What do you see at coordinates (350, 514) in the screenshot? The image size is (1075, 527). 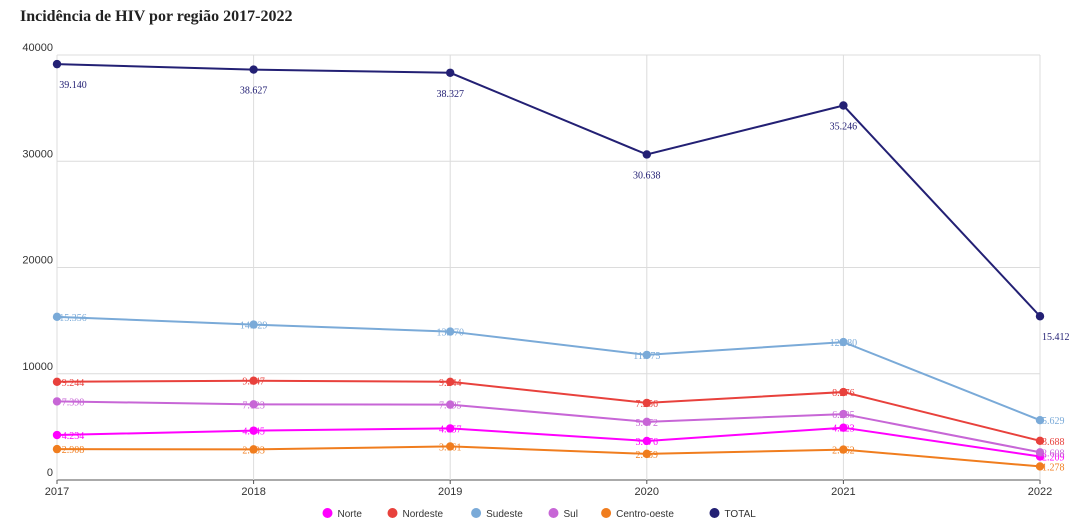 I see `legend-label-norte: Norte` at bounding box center [350, 514].